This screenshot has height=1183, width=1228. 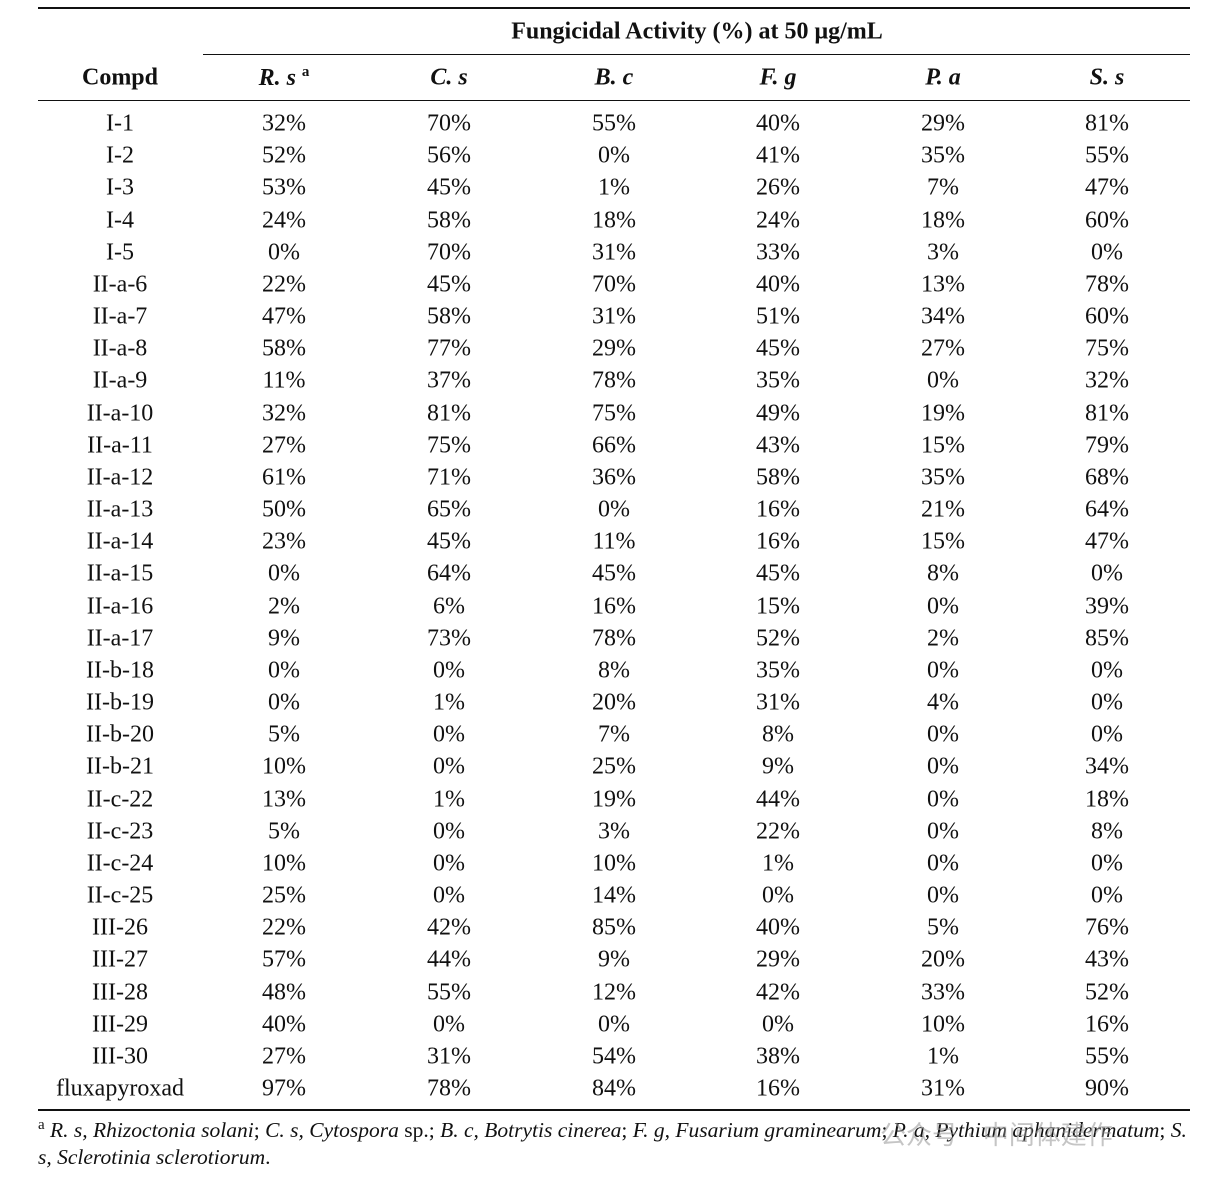 I want to click on compound-cell: II-a-8, so click(x=120, y=348).